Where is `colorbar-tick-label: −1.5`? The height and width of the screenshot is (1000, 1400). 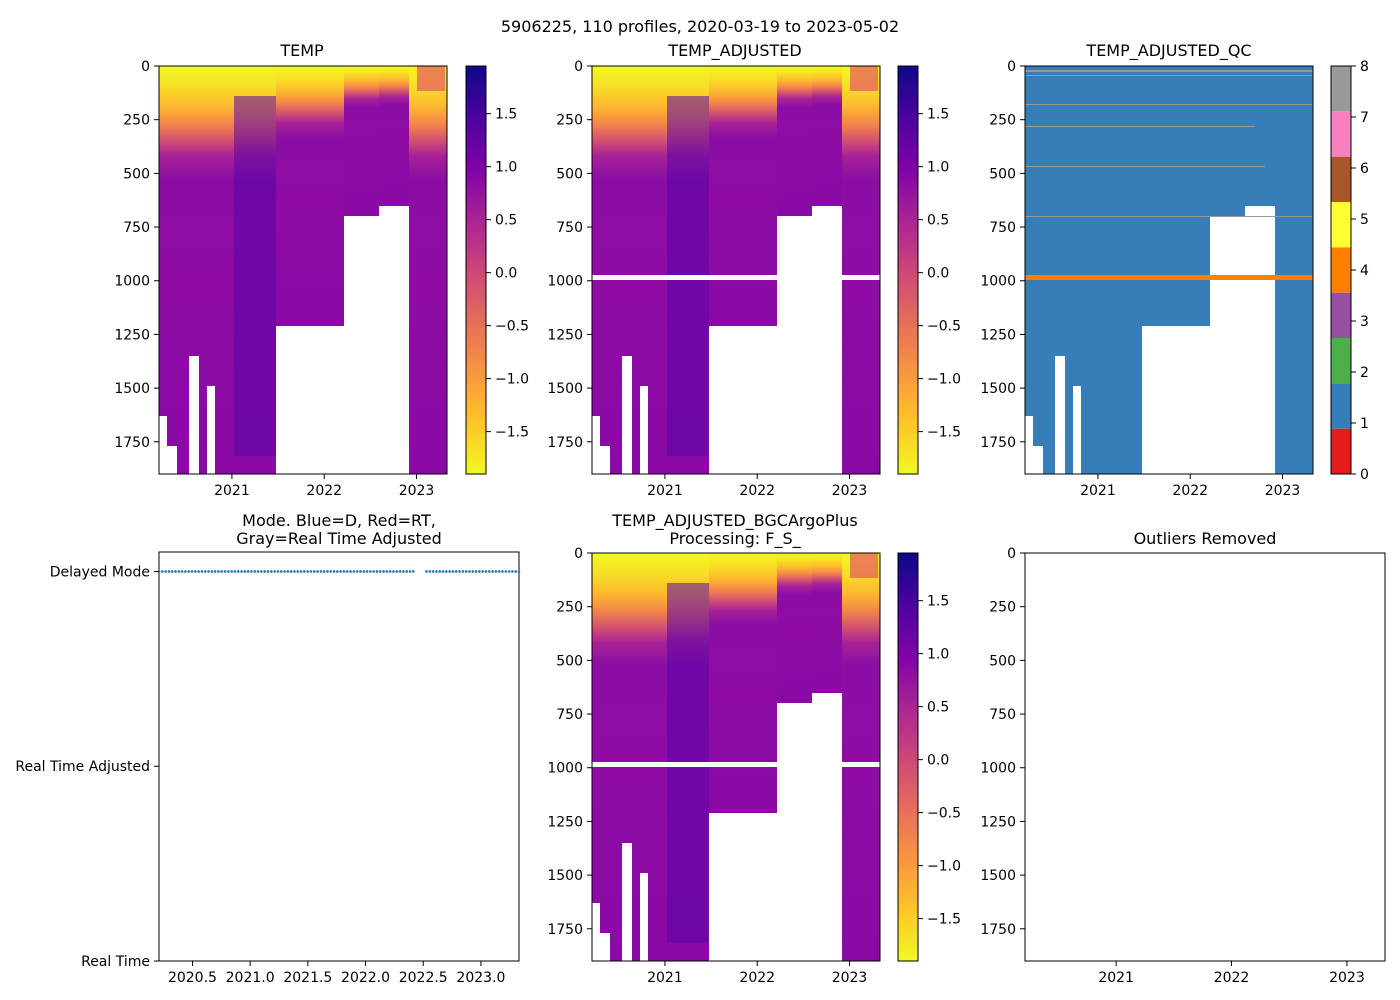 colorbar-tick-label: −1.5 is located at coordinates (512, 433).